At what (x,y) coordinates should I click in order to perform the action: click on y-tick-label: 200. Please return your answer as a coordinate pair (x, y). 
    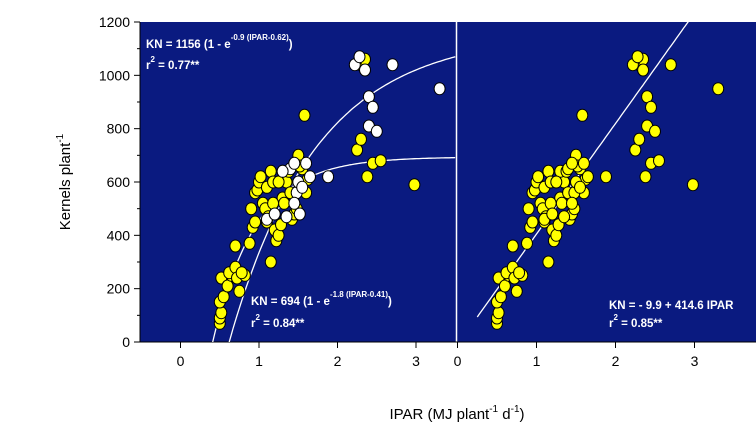
    Looking at the image, I should click on (119, 289).